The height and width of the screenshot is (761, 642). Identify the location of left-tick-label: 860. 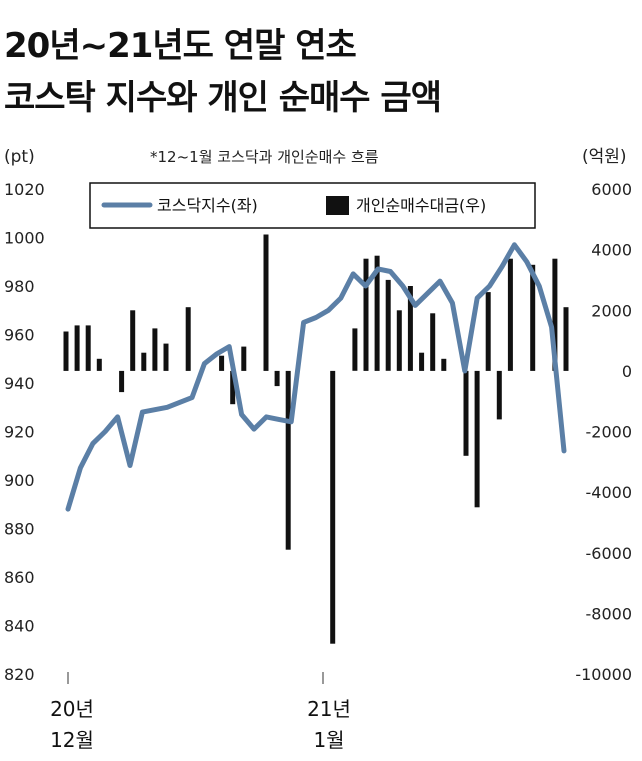
(19, 577).